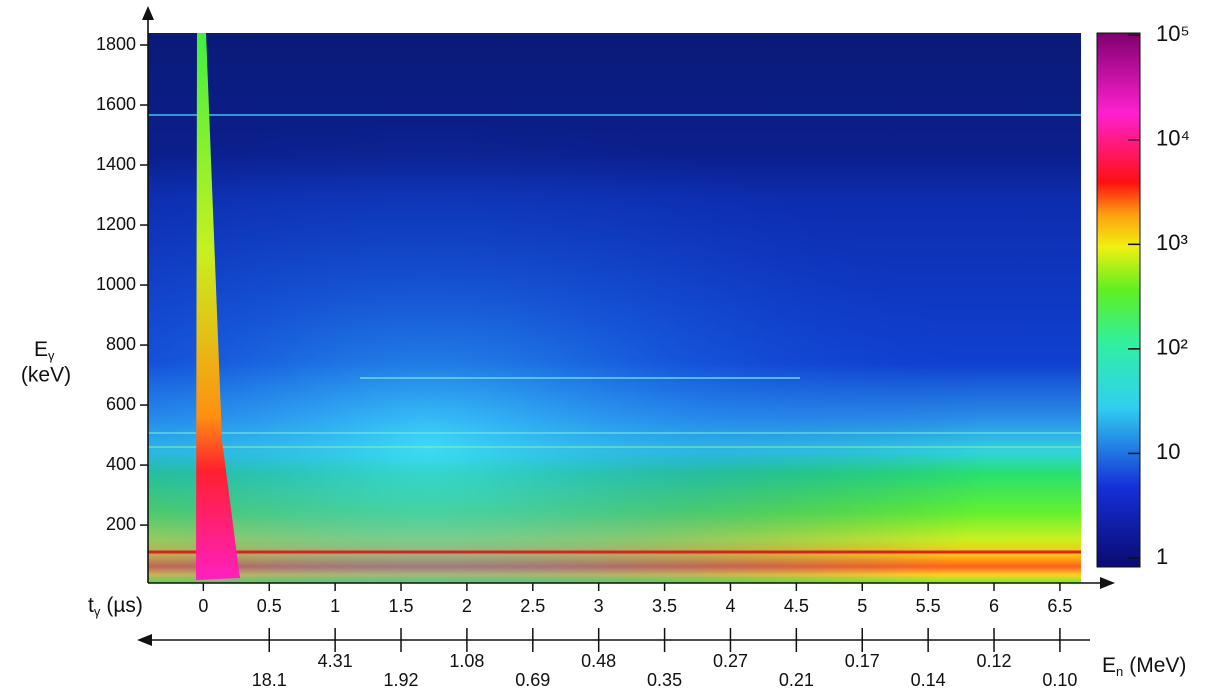 The height and width of the screenshot is (690, 1212). I want to click on y-tick-label: 1400, so click(116, 164).